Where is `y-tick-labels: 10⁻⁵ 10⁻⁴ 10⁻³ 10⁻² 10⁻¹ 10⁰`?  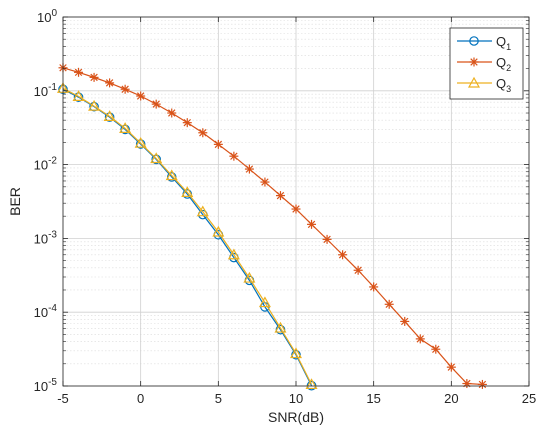 y-tick-labels: 10⁻⁵ 10⁻⁴ 10⁻³ 10⁻² 10⁻¹ 10⁰ is located at coordinates (46, 201).